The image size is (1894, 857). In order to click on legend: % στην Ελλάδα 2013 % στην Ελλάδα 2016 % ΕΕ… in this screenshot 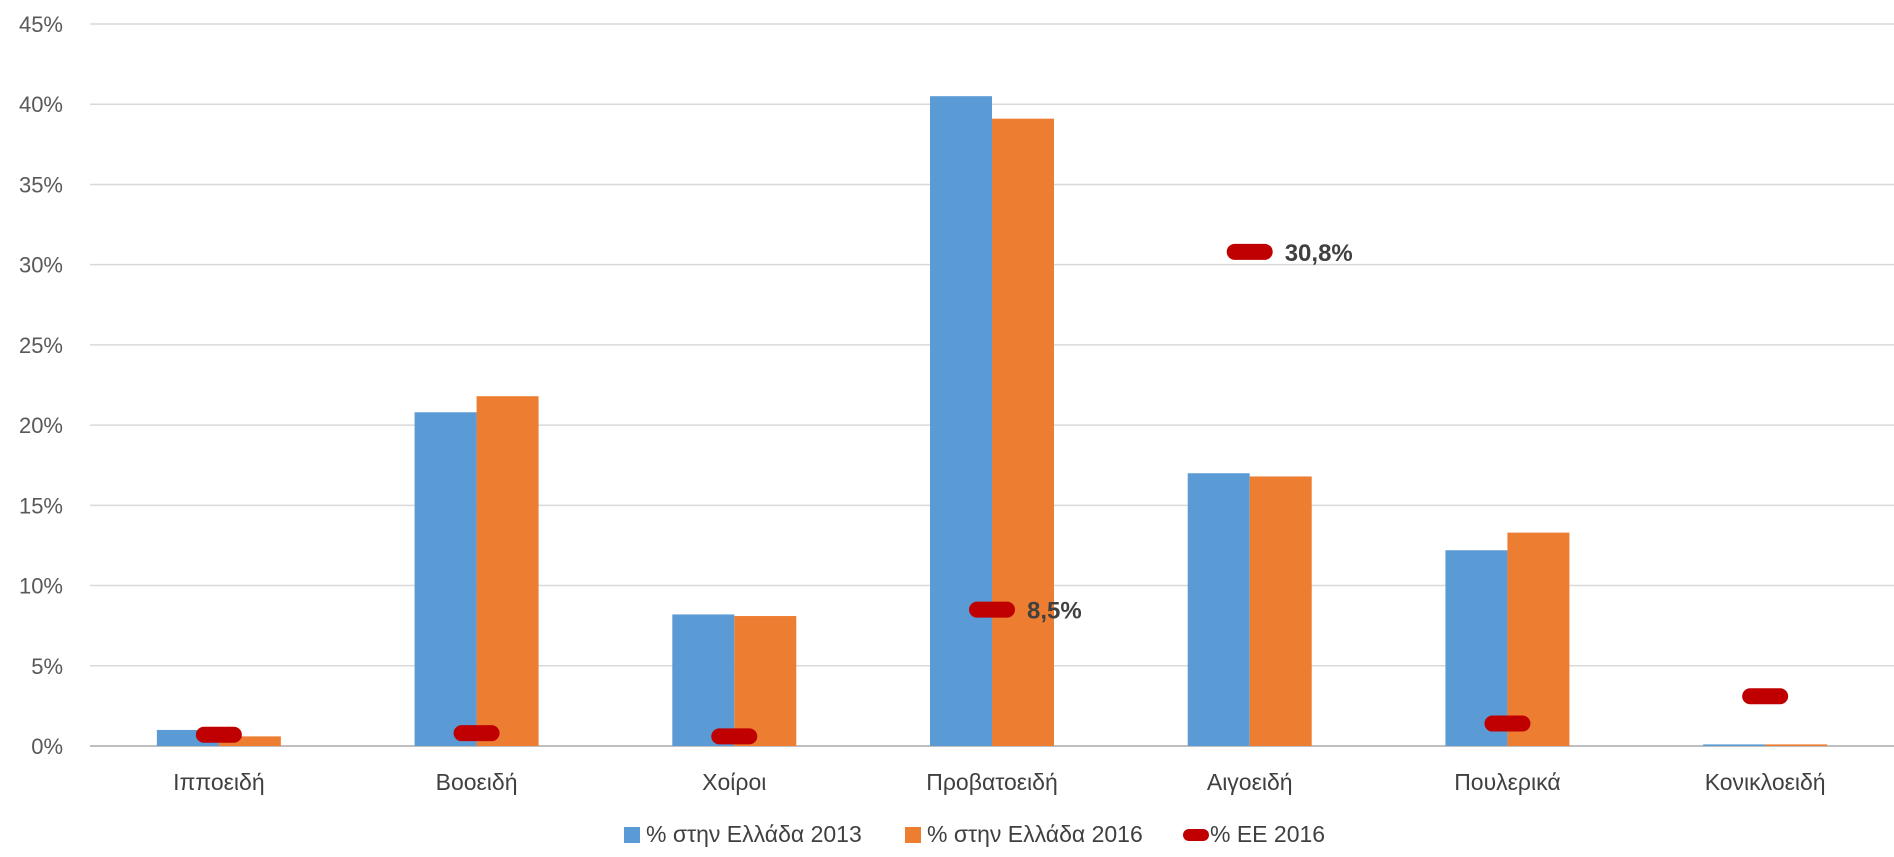, I will do `click(974, 834)`.